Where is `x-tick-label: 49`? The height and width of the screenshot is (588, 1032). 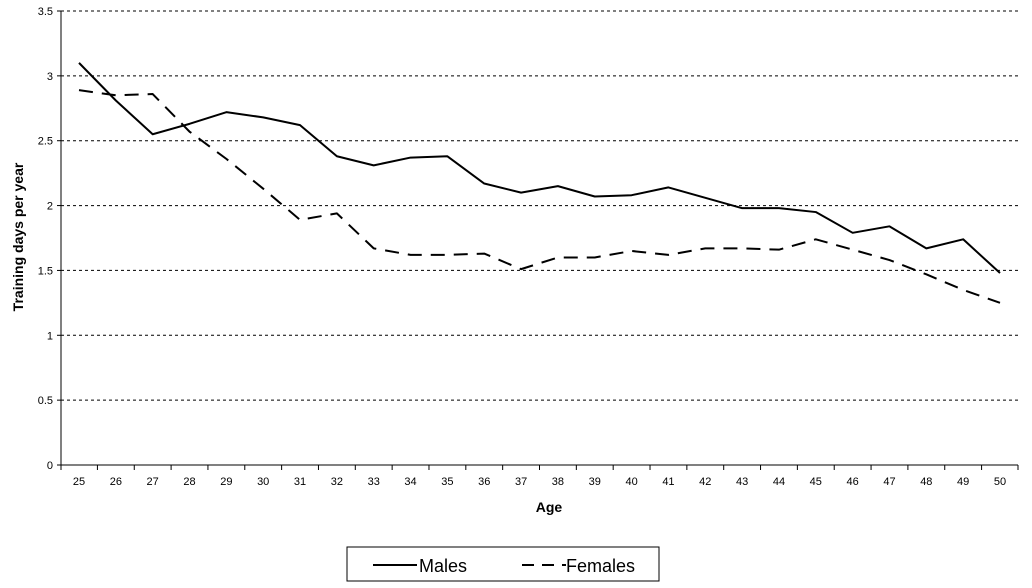
x-tick-label: 49 is located at coordinates (963, 482).